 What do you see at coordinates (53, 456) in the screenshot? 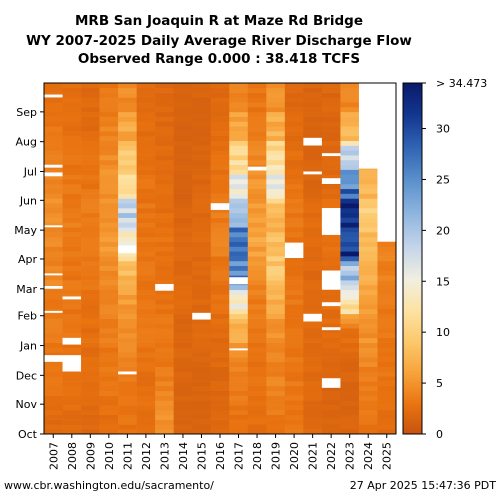
I see `x-tick-label: 2007` at bounding box center [53, 456].